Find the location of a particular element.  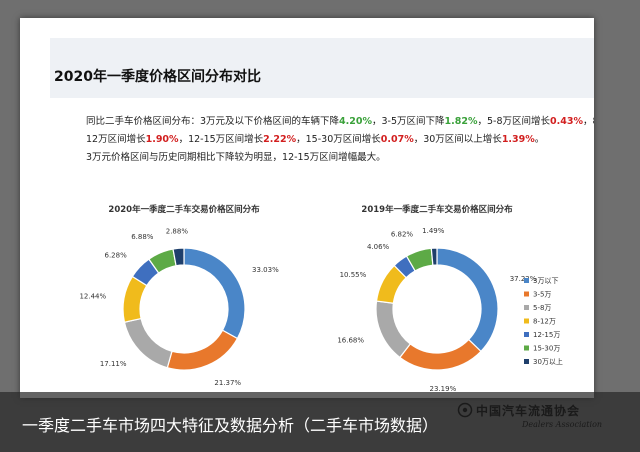

donut-2020-label-3: 17.11% is located at coordinates (113, 364).